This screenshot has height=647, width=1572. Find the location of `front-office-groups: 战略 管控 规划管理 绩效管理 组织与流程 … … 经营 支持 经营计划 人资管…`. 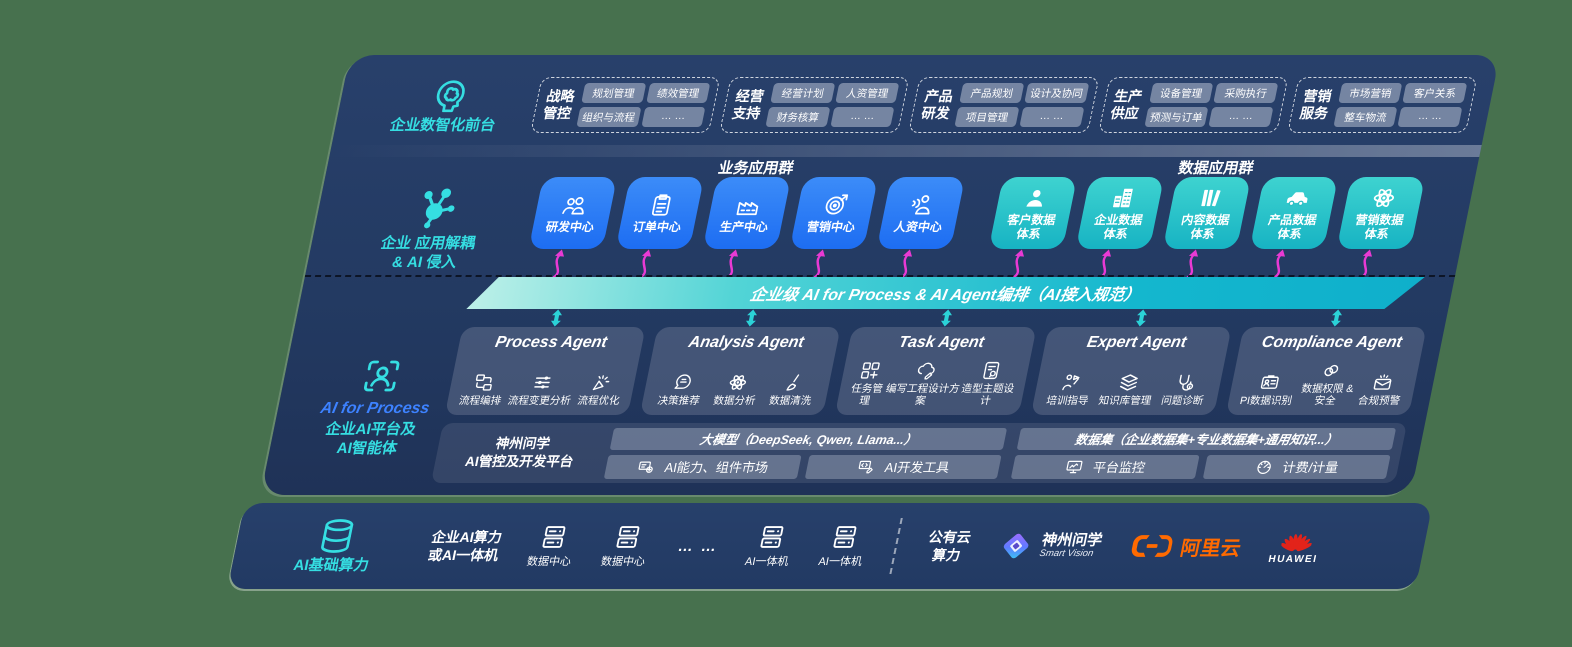

front-office-groups: 战略 管控 规划管理 绩效管理 组织与流程 … … 经营 支持 经营计划 人资管… is located at coordinates (1004, 105).